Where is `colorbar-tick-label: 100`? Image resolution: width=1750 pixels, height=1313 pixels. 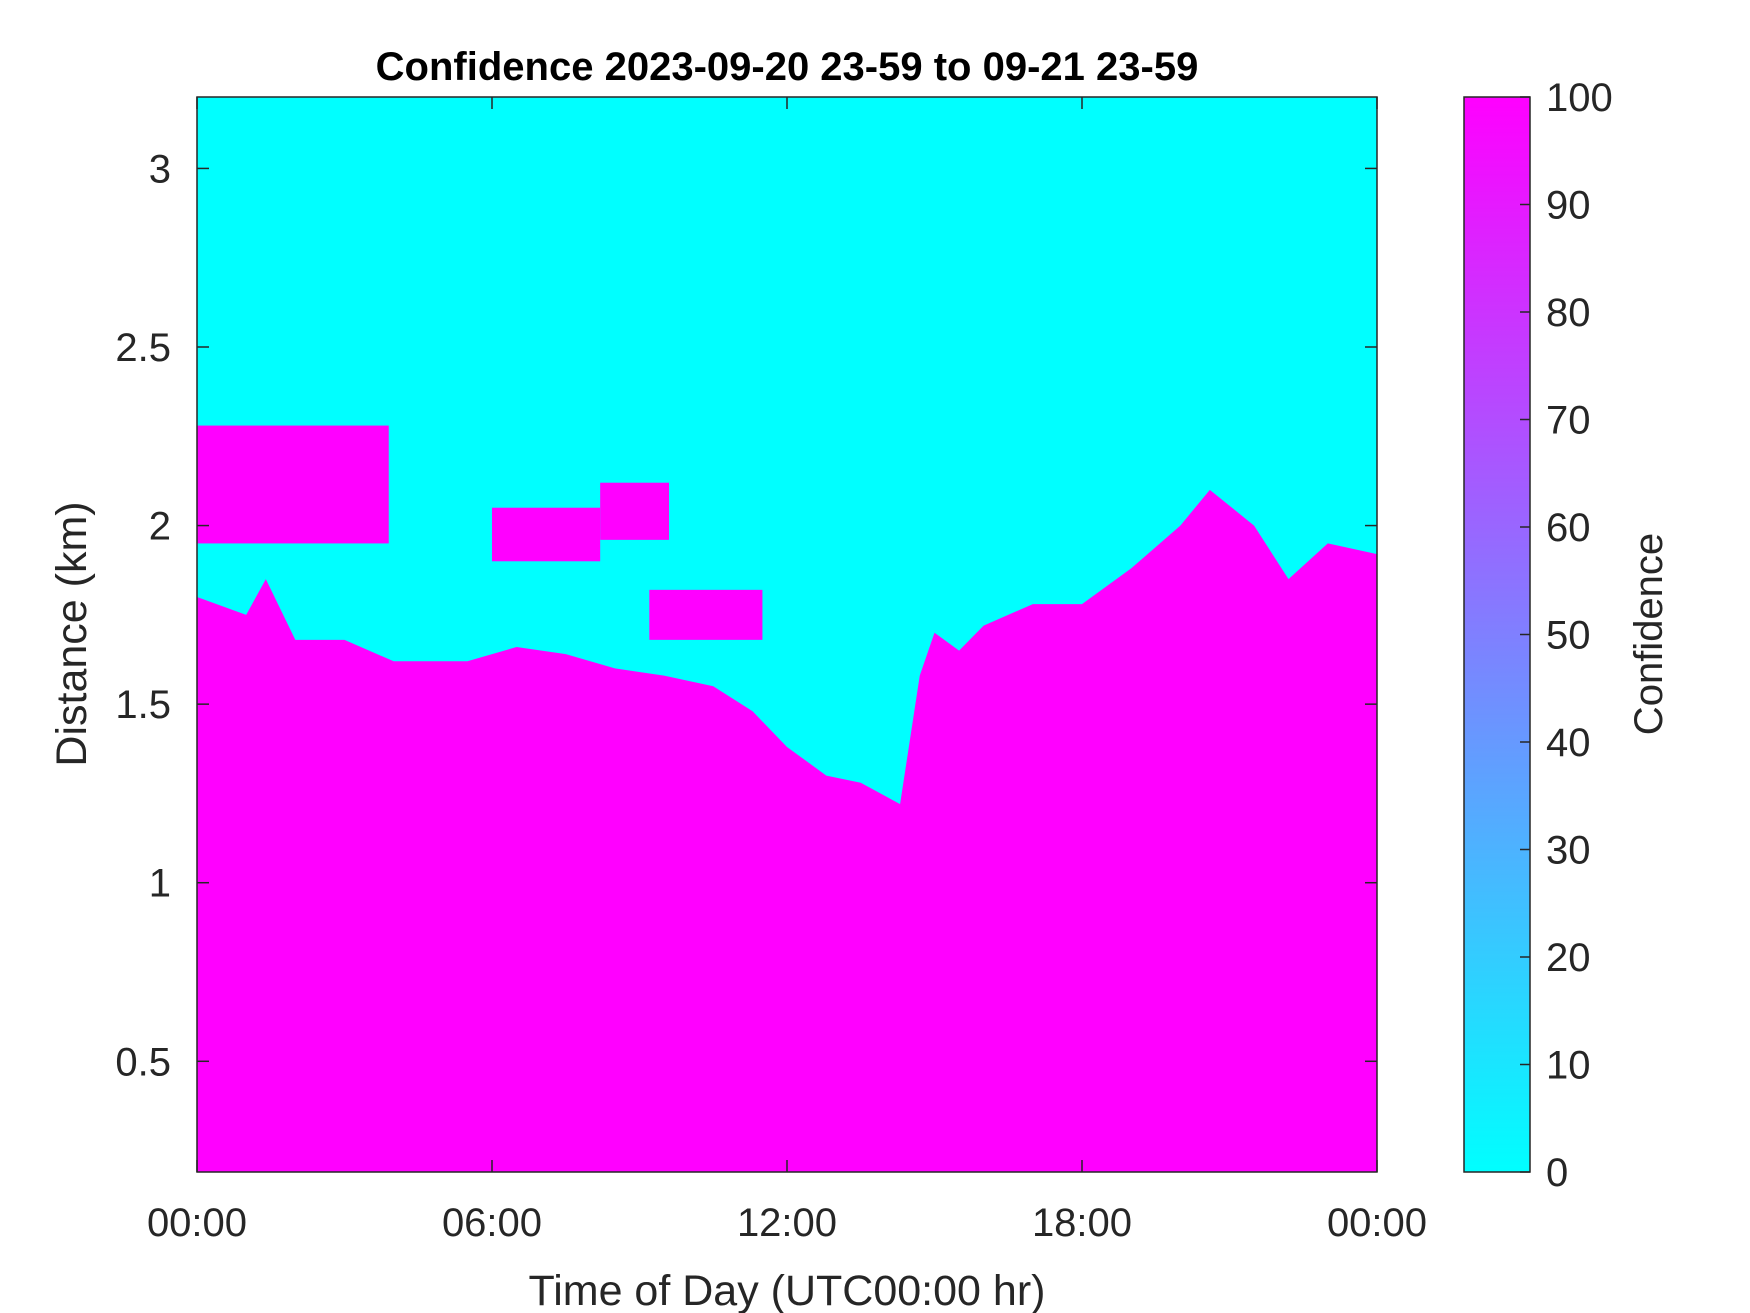
colorbar-tick-label: 100 is located at coordinates (1579, 98).